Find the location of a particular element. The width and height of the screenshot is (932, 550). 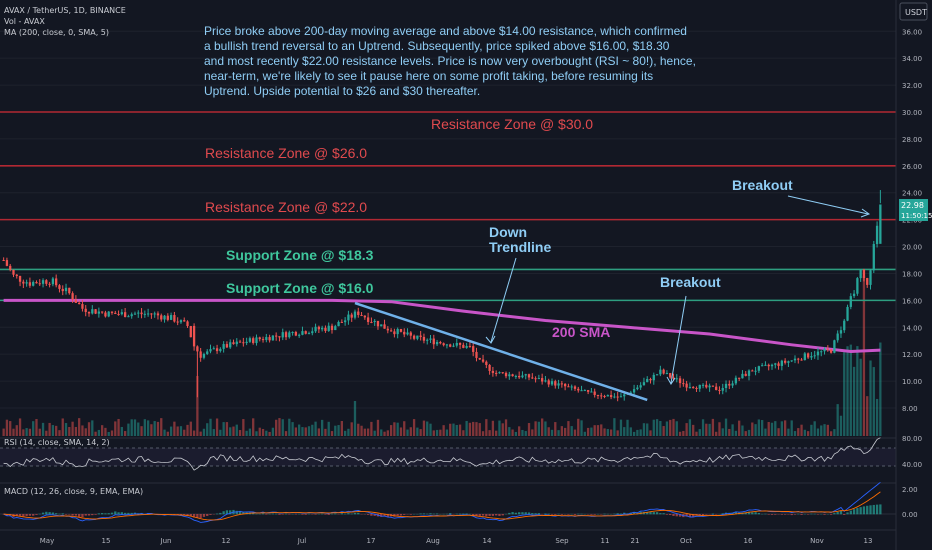

support-16-label: Support Zone @ $16.0 is located at coordinates (300, 288).